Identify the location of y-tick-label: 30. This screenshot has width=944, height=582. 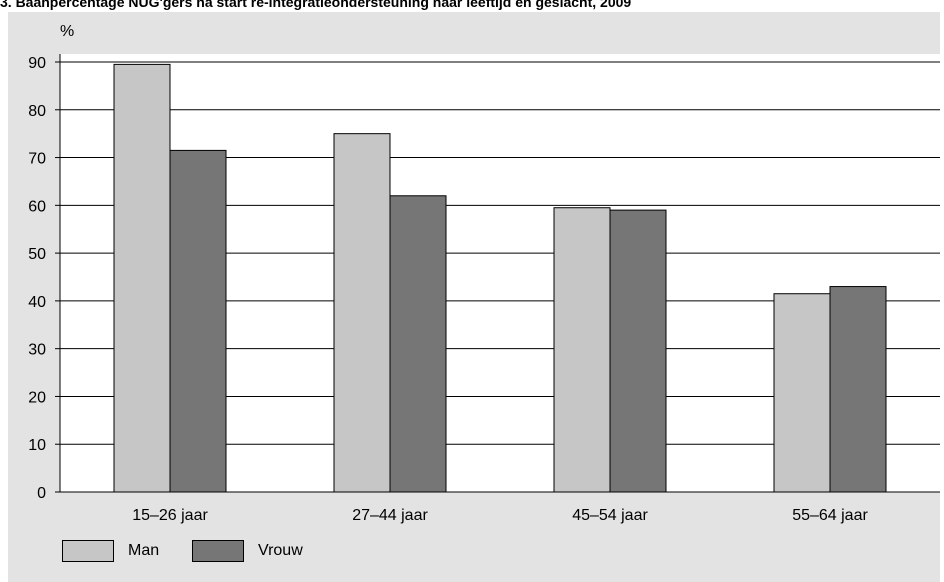
(37, 350).